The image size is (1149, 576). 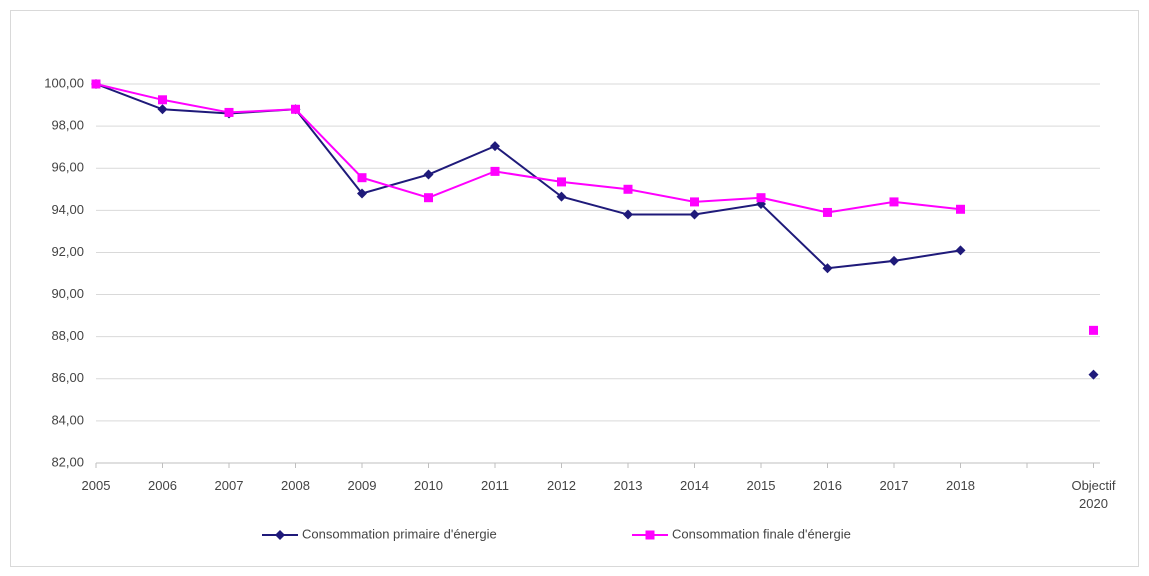 I want to click on x-tick-label: 2009, so click(x=362, y=485).